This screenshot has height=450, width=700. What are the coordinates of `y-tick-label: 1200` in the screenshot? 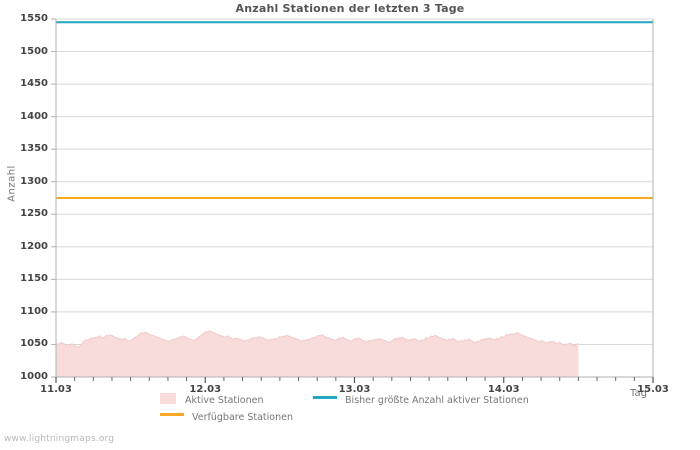 It's located at (34, 246).